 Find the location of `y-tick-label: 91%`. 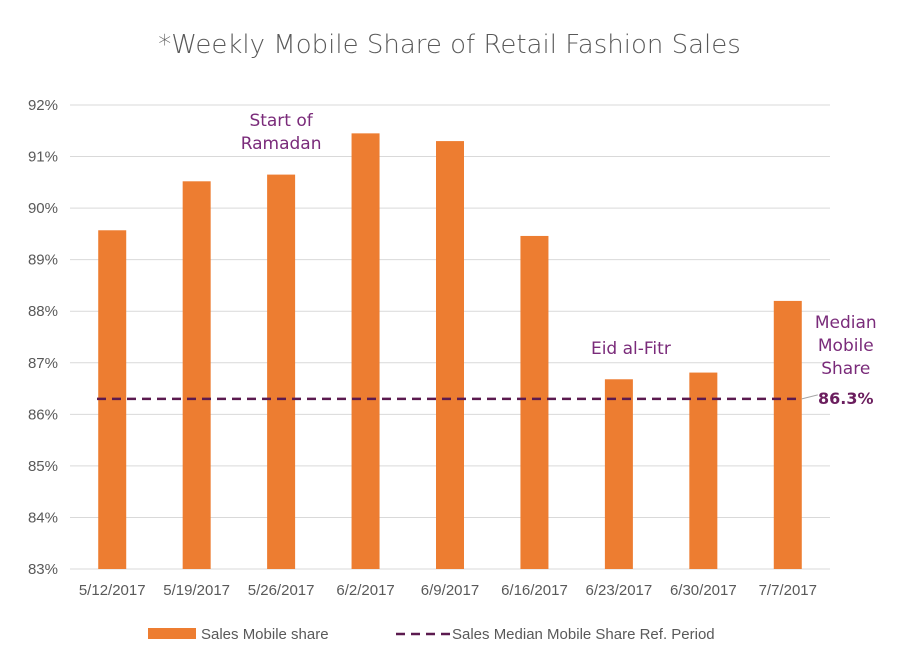

y-tick-label: 91% is located at coordinates (43, 157).